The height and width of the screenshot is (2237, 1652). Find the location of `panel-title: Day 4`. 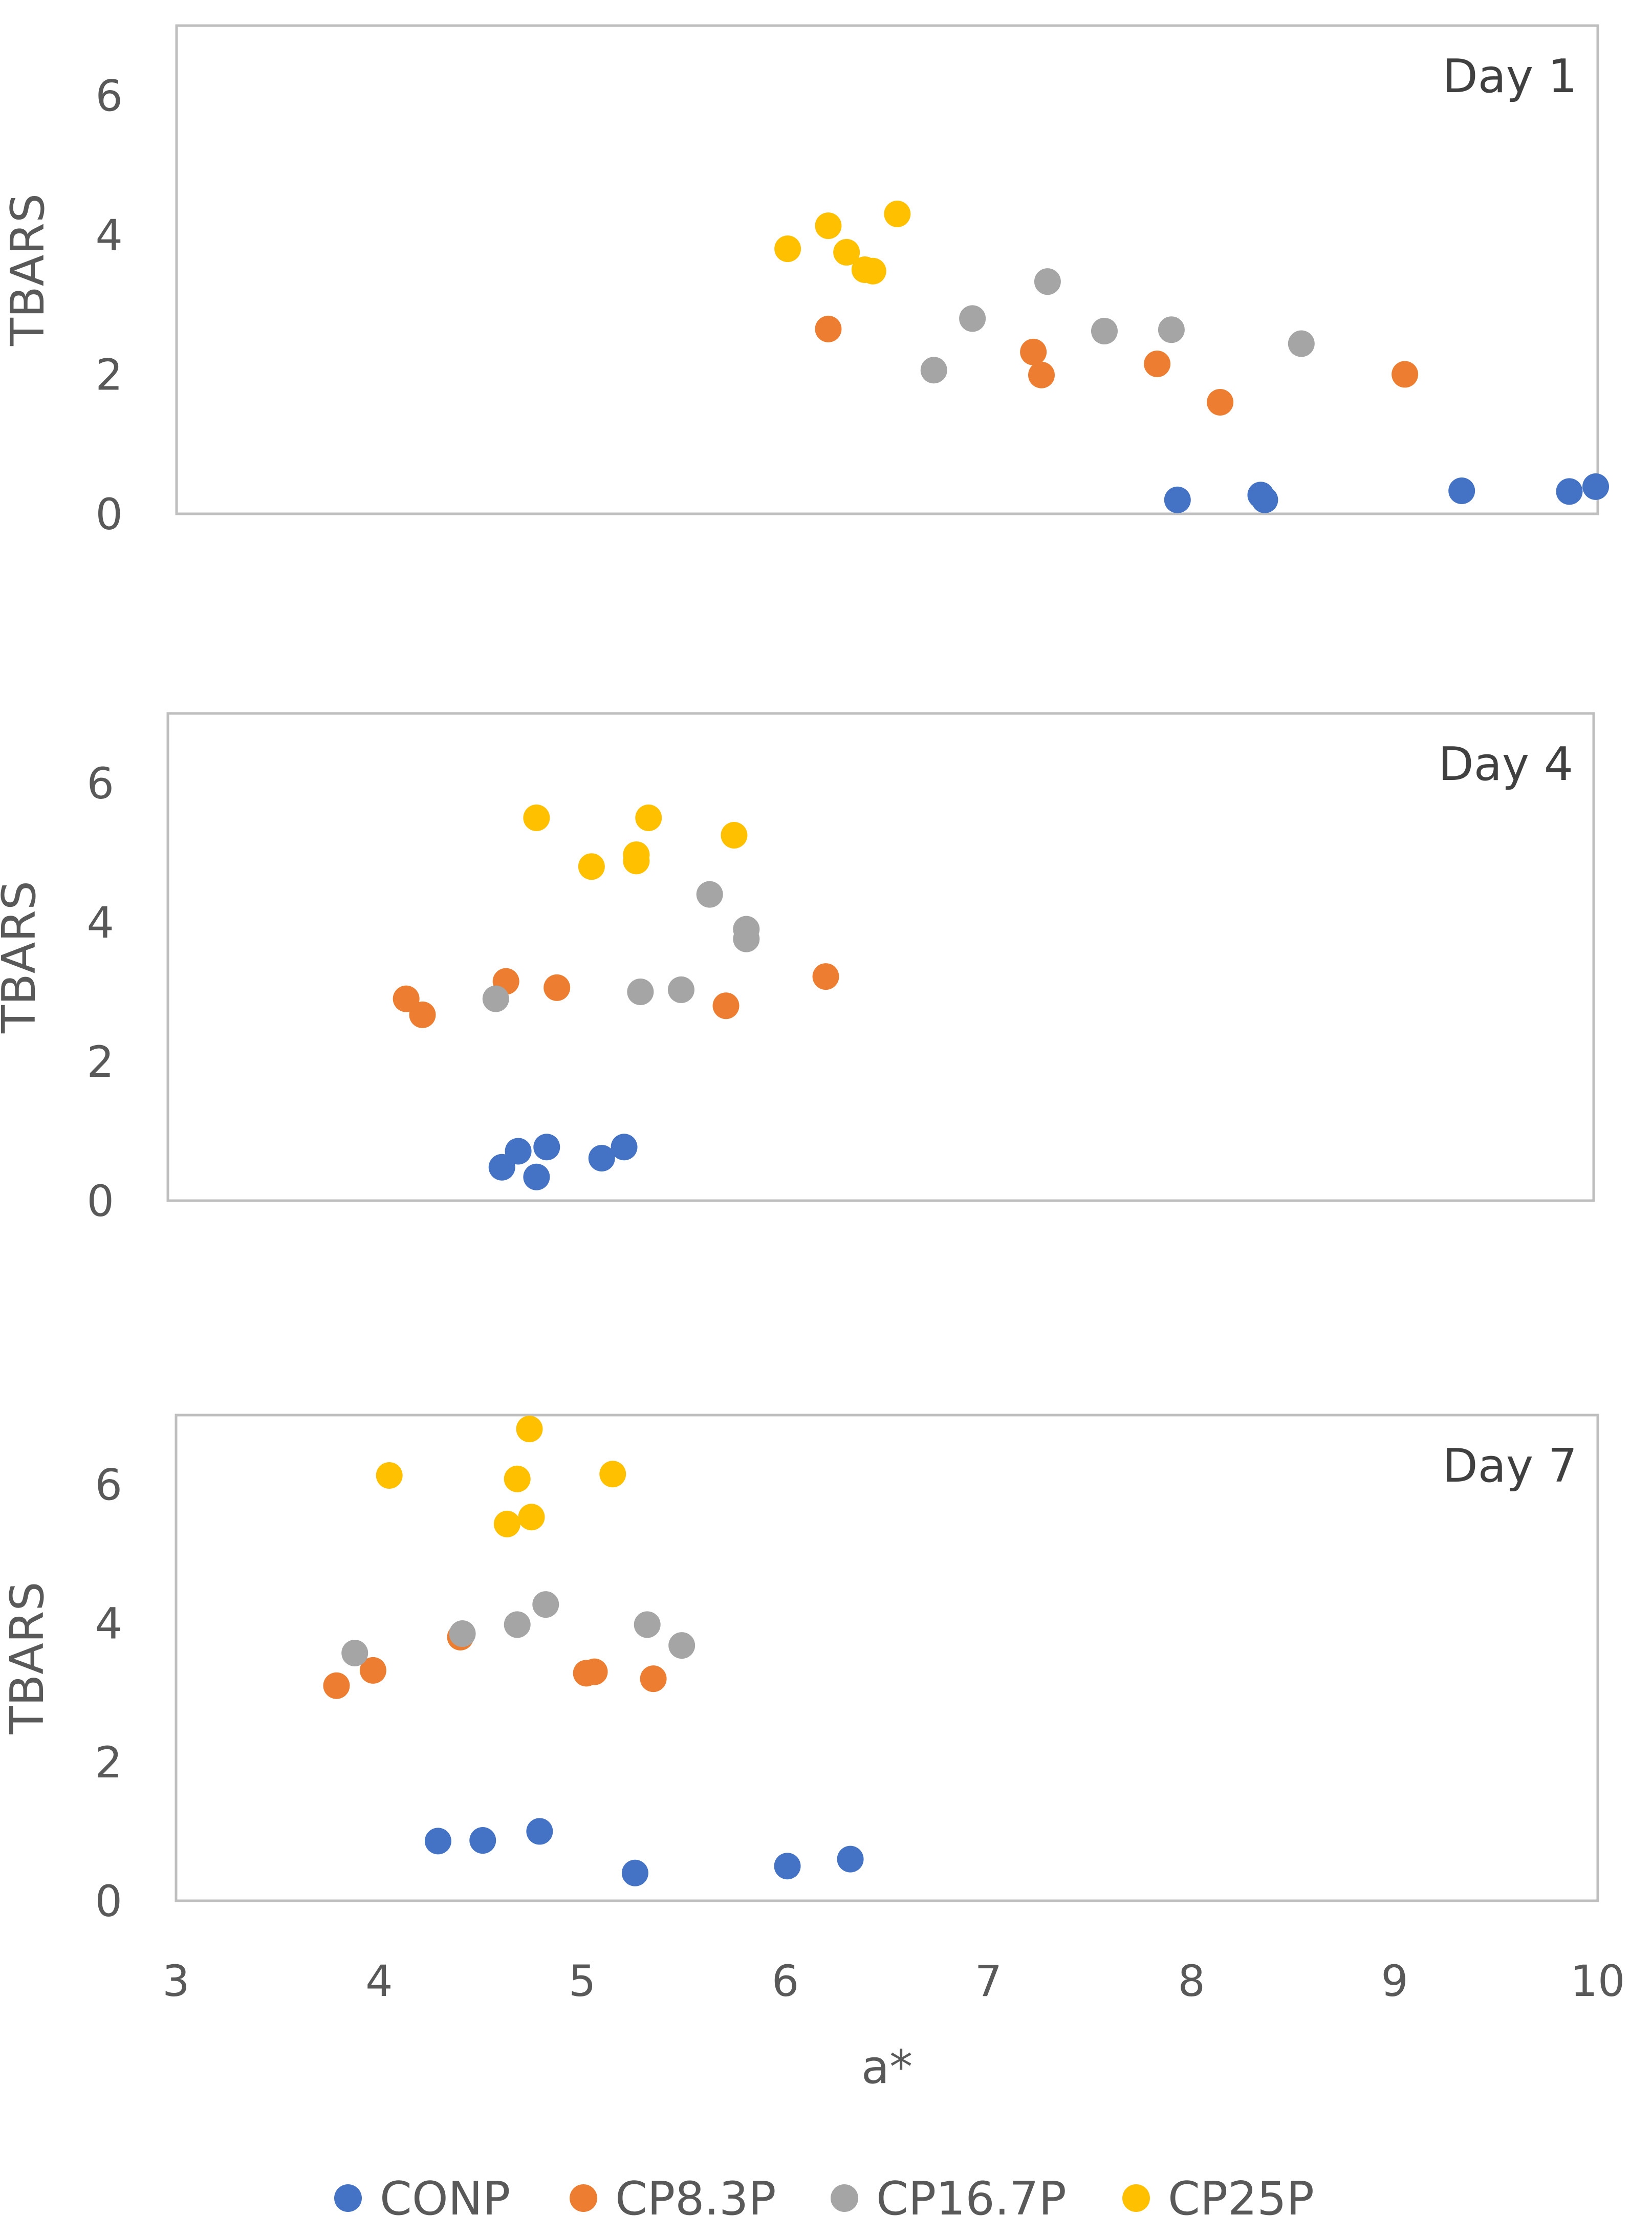

panel-title: Day 4 is located at coordinates (1505, 764).